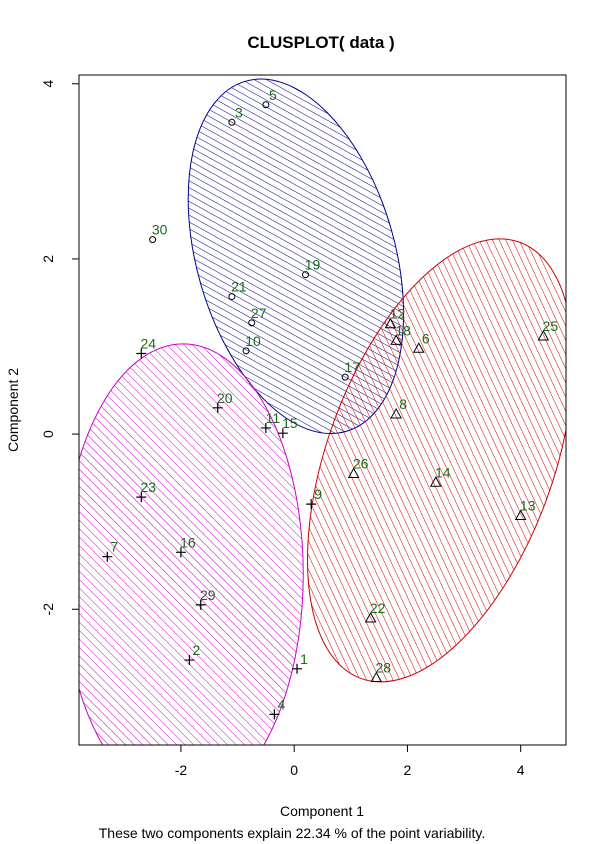  I want to click on point-25-label: 25, so click(551, 326).